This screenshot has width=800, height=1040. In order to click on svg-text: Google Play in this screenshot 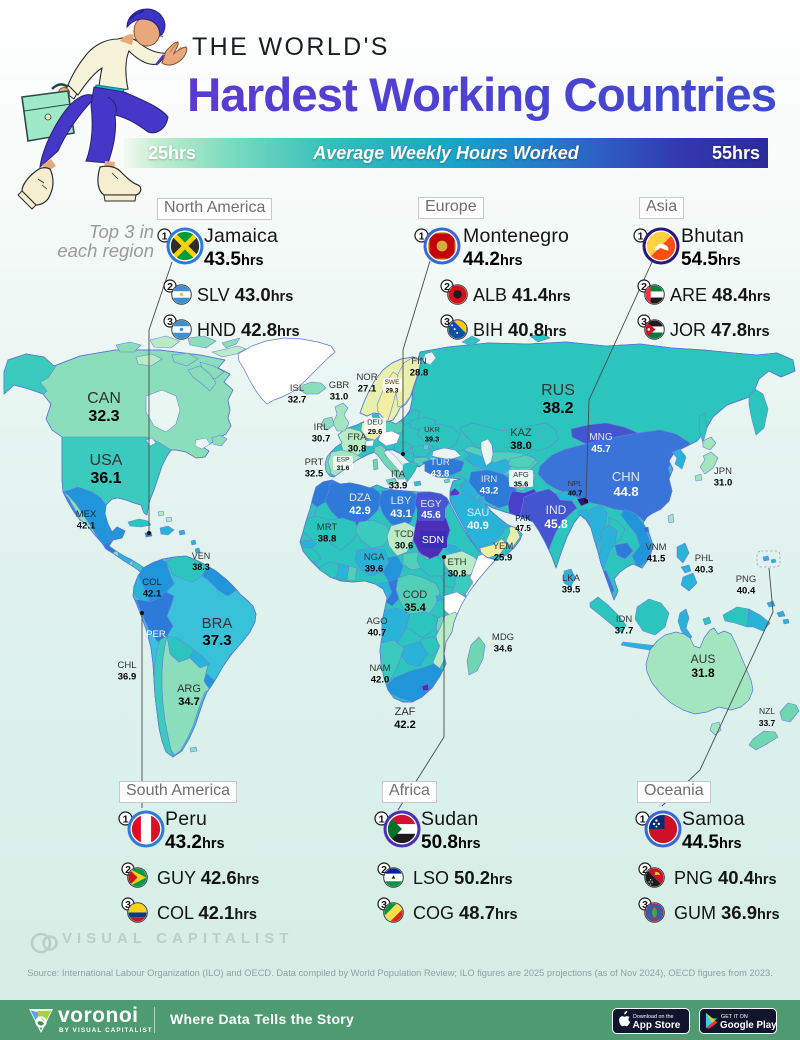, I will do `click(748, 1025)`.